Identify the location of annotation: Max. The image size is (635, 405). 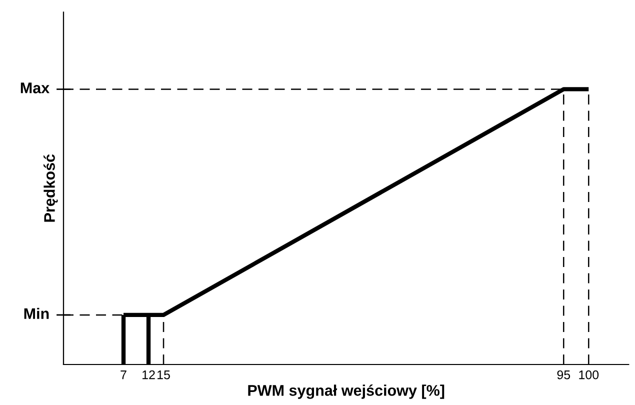
(35, 88).